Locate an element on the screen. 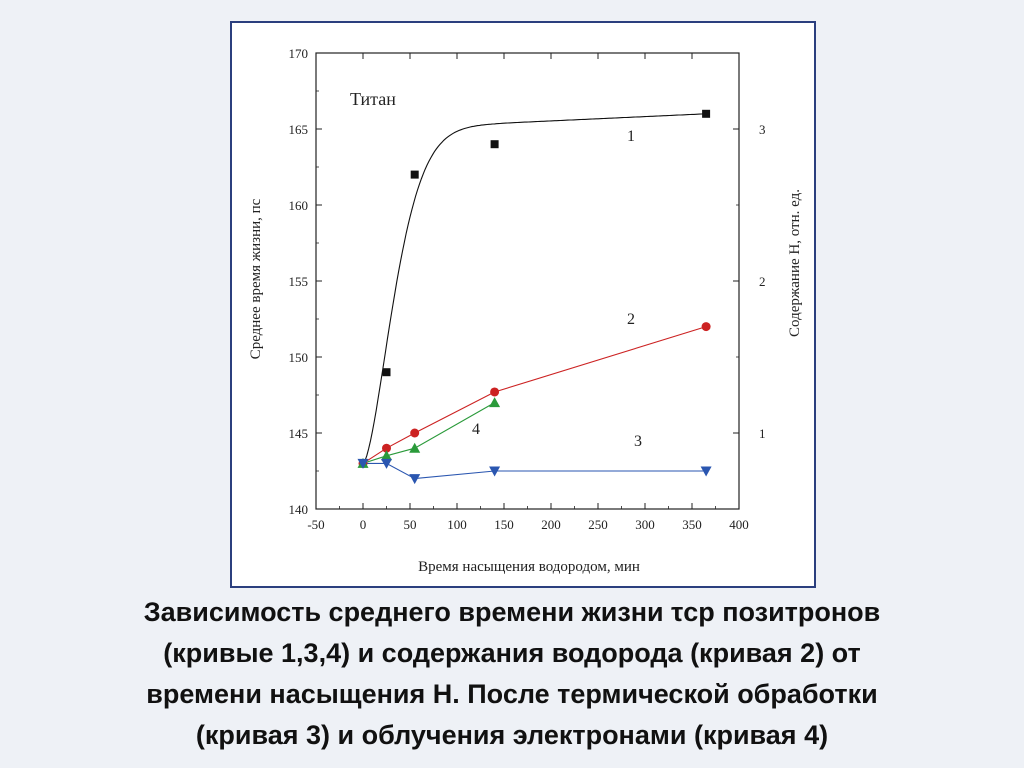  curve-label-3: 3 is located at coordinates (638, 441).